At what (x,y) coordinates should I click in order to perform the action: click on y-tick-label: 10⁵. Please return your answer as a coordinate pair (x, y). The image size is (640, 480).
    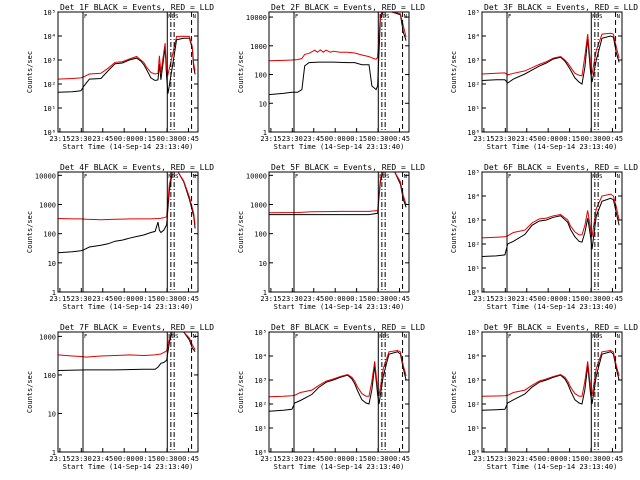
    Looking at the image, I should click on (473, 173).